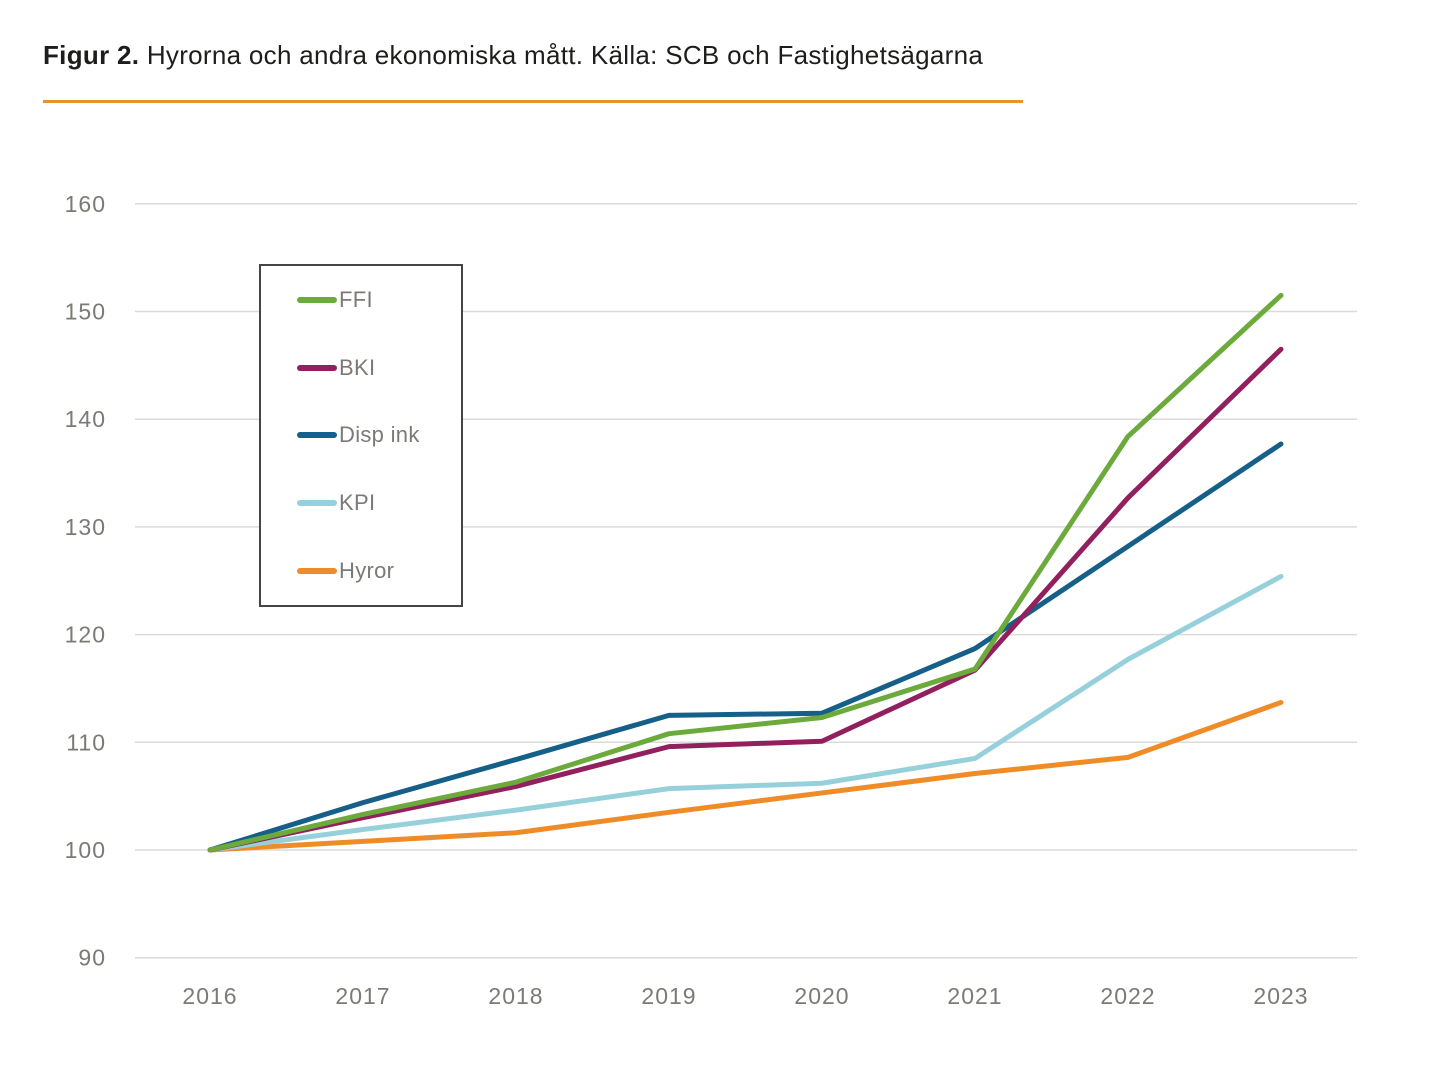  What do you see at coordinates (515, 996) in the screenshot?
I see `x-tick-label-2018: 2018` at bounding box center [515, 996].